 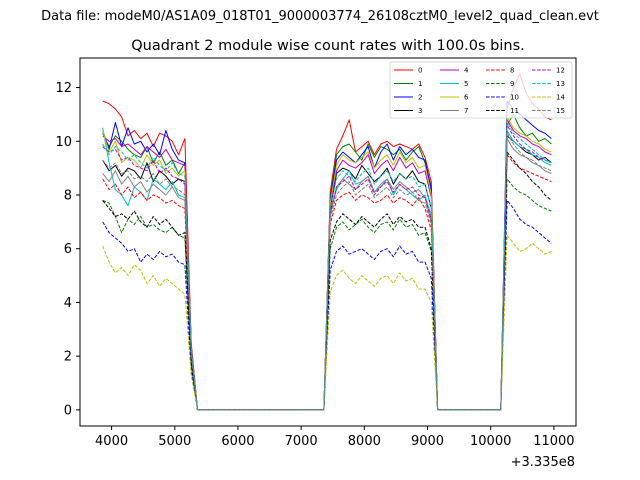 I want to click on y-tick-label: 10, so click(x=63, y=142).